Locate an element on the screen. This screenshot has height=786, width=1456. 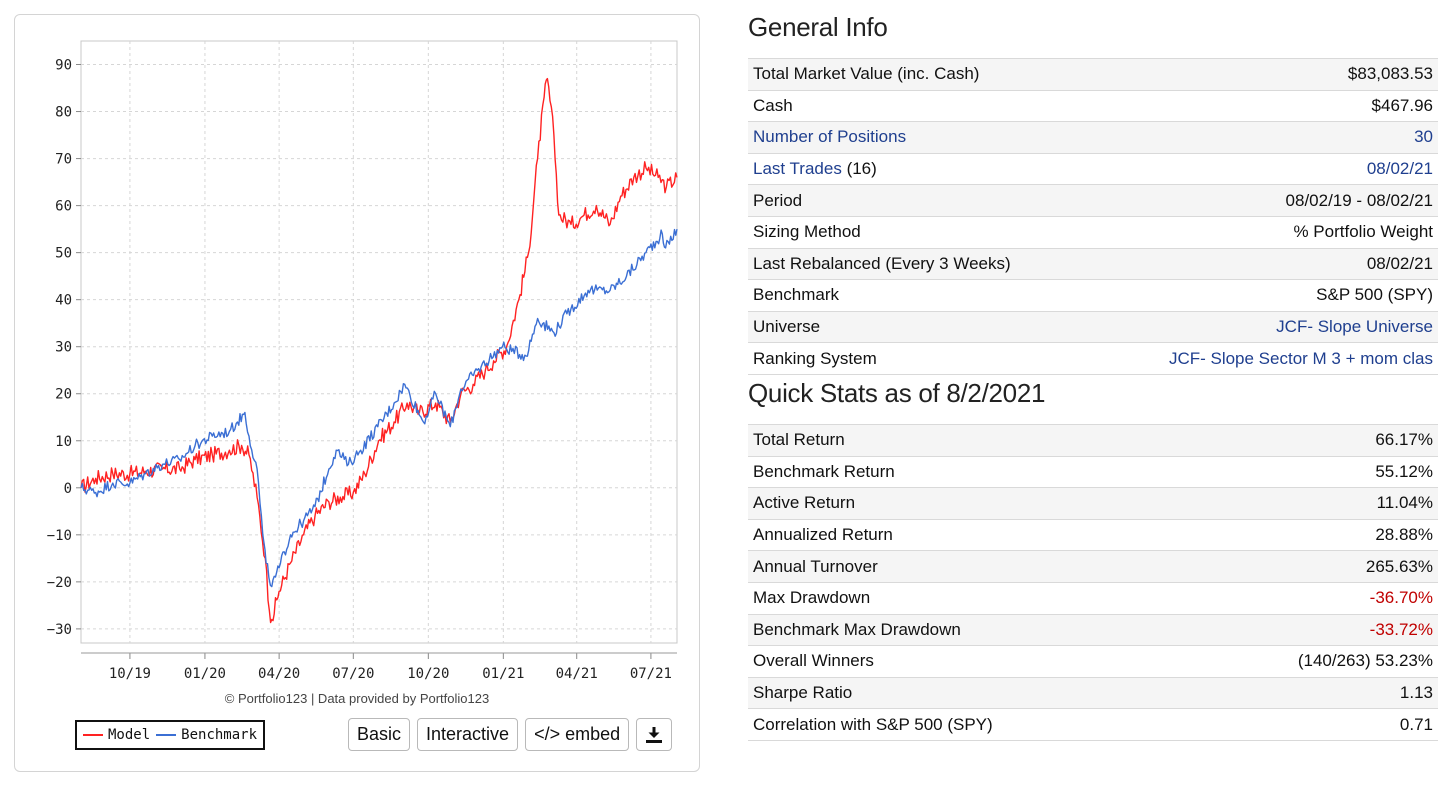
universe-link: JCF- Slope Universe is located at coordinates (1354, 327).